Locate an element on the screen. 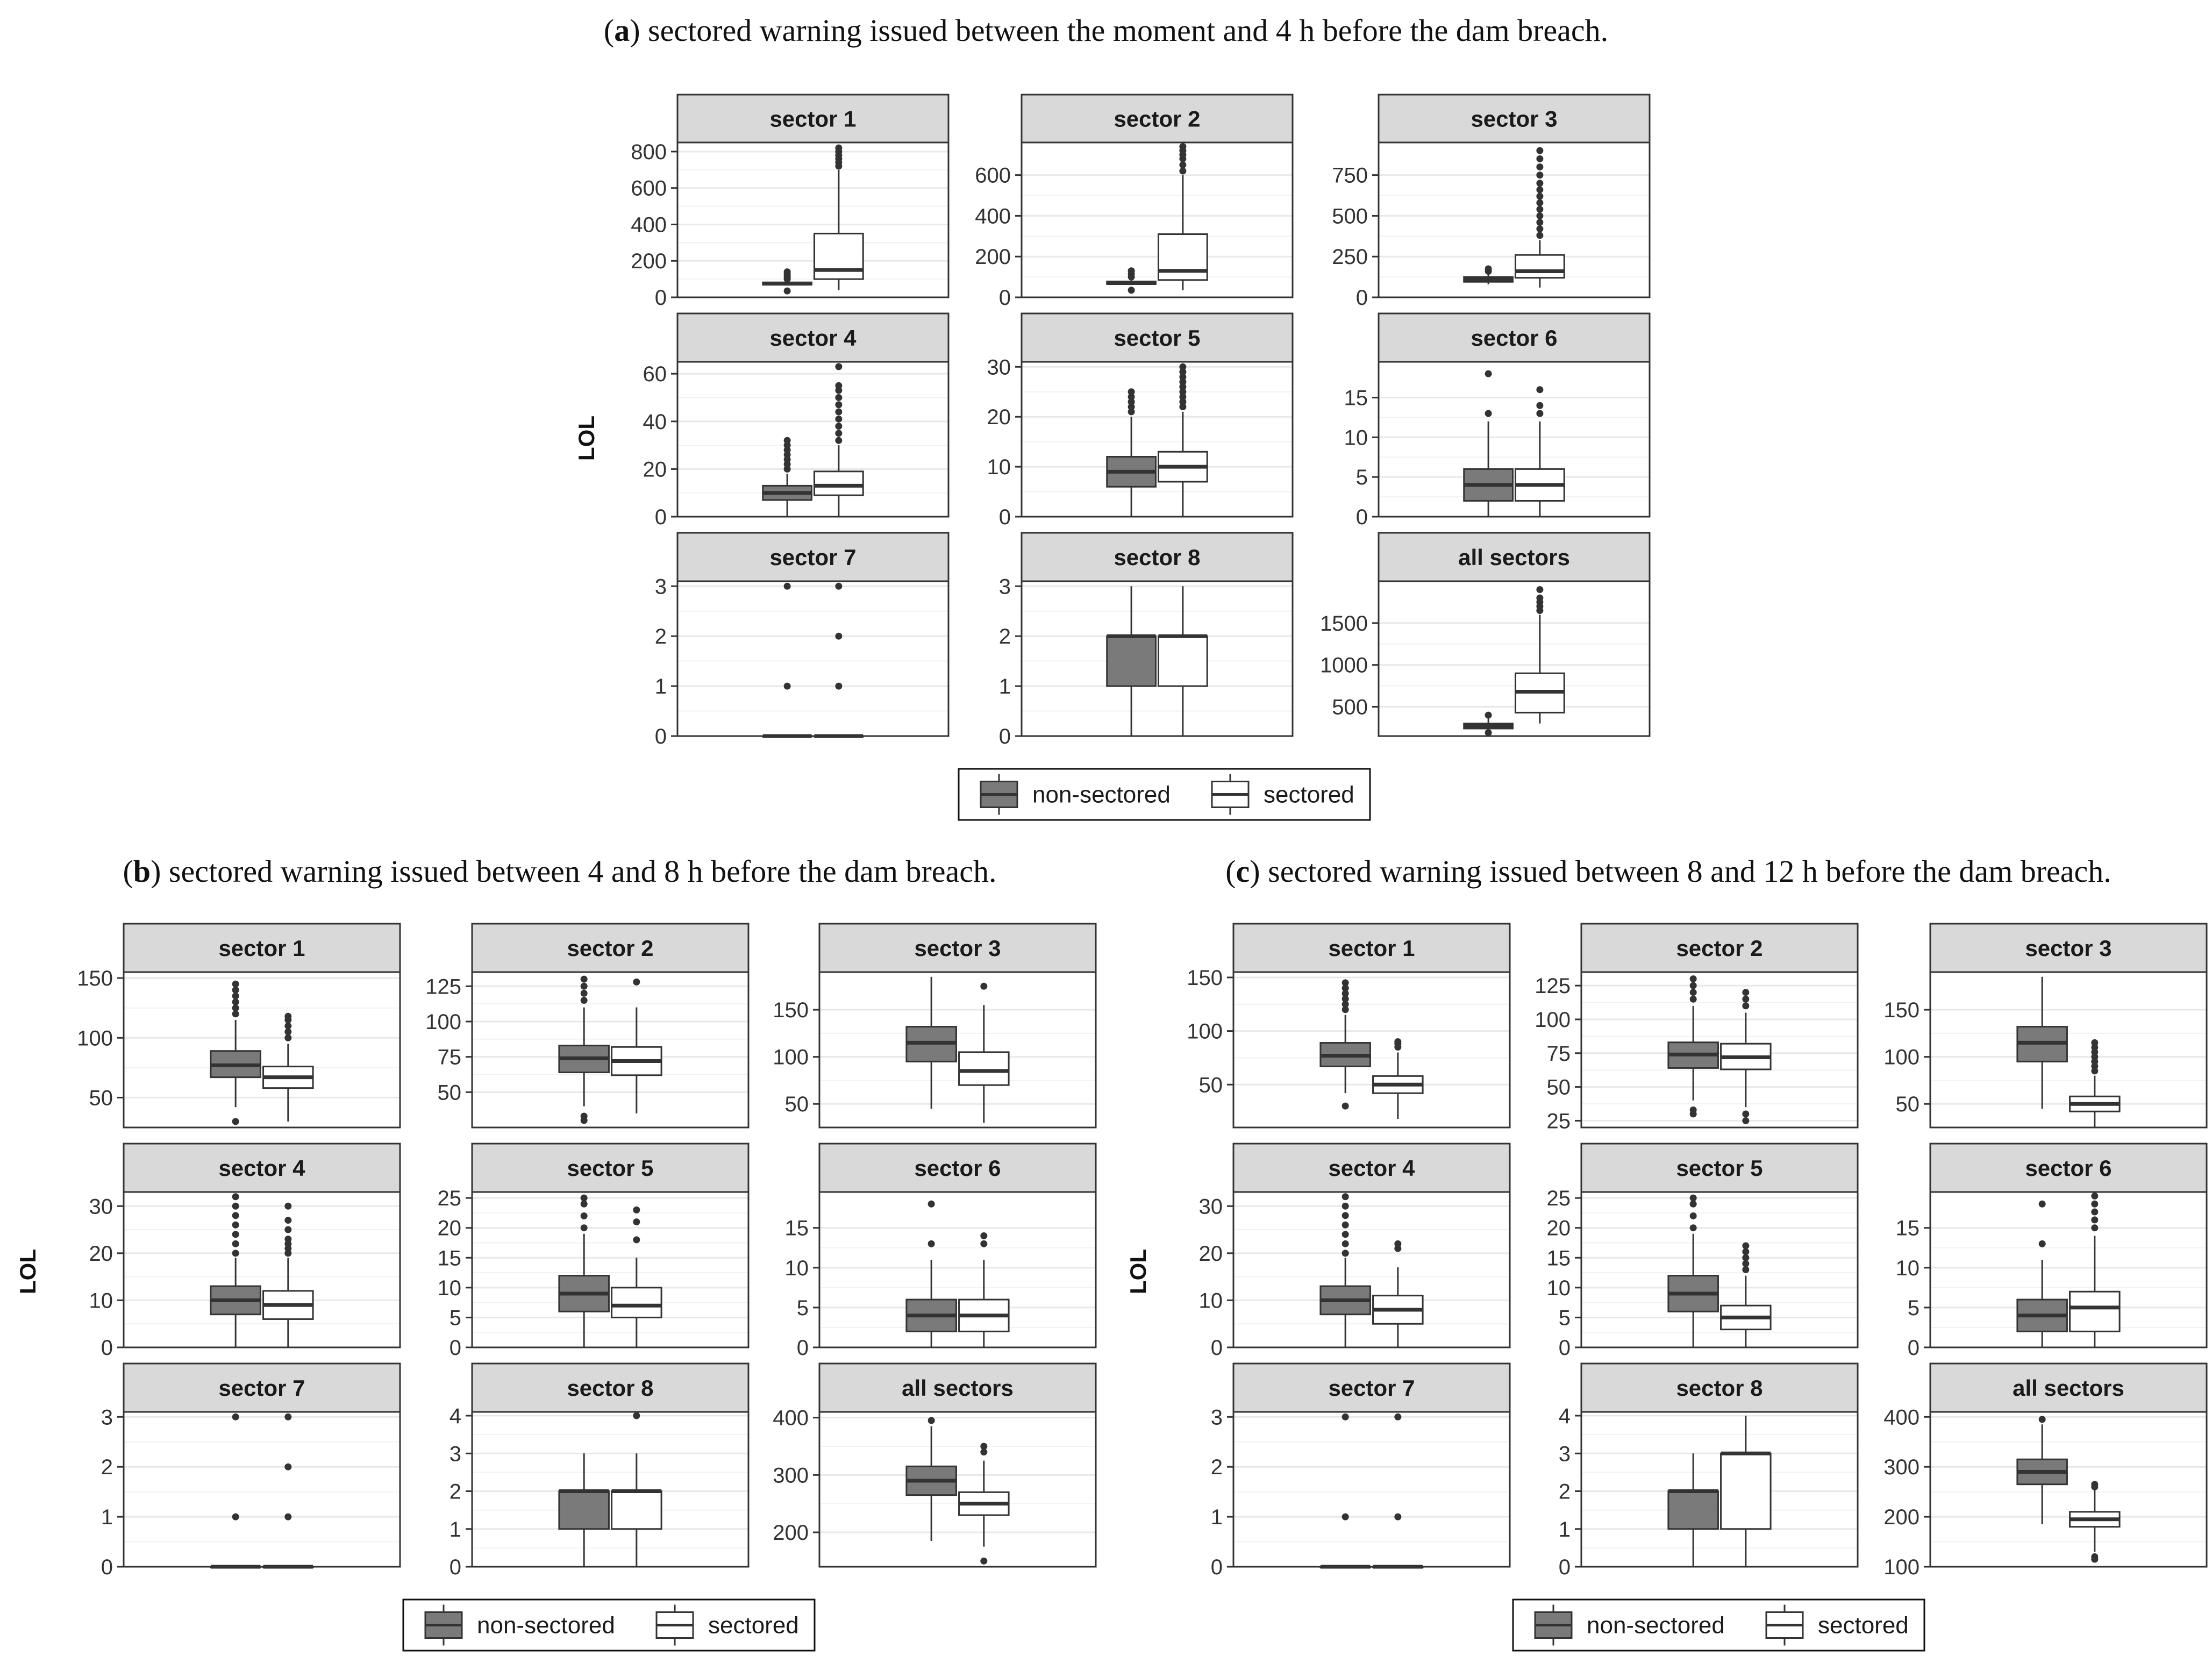 The height and width of the screenshot is (1656, 2212). panel-sector-2: sector 2 0 200 400 600 is located at coordinates (1134, 202).